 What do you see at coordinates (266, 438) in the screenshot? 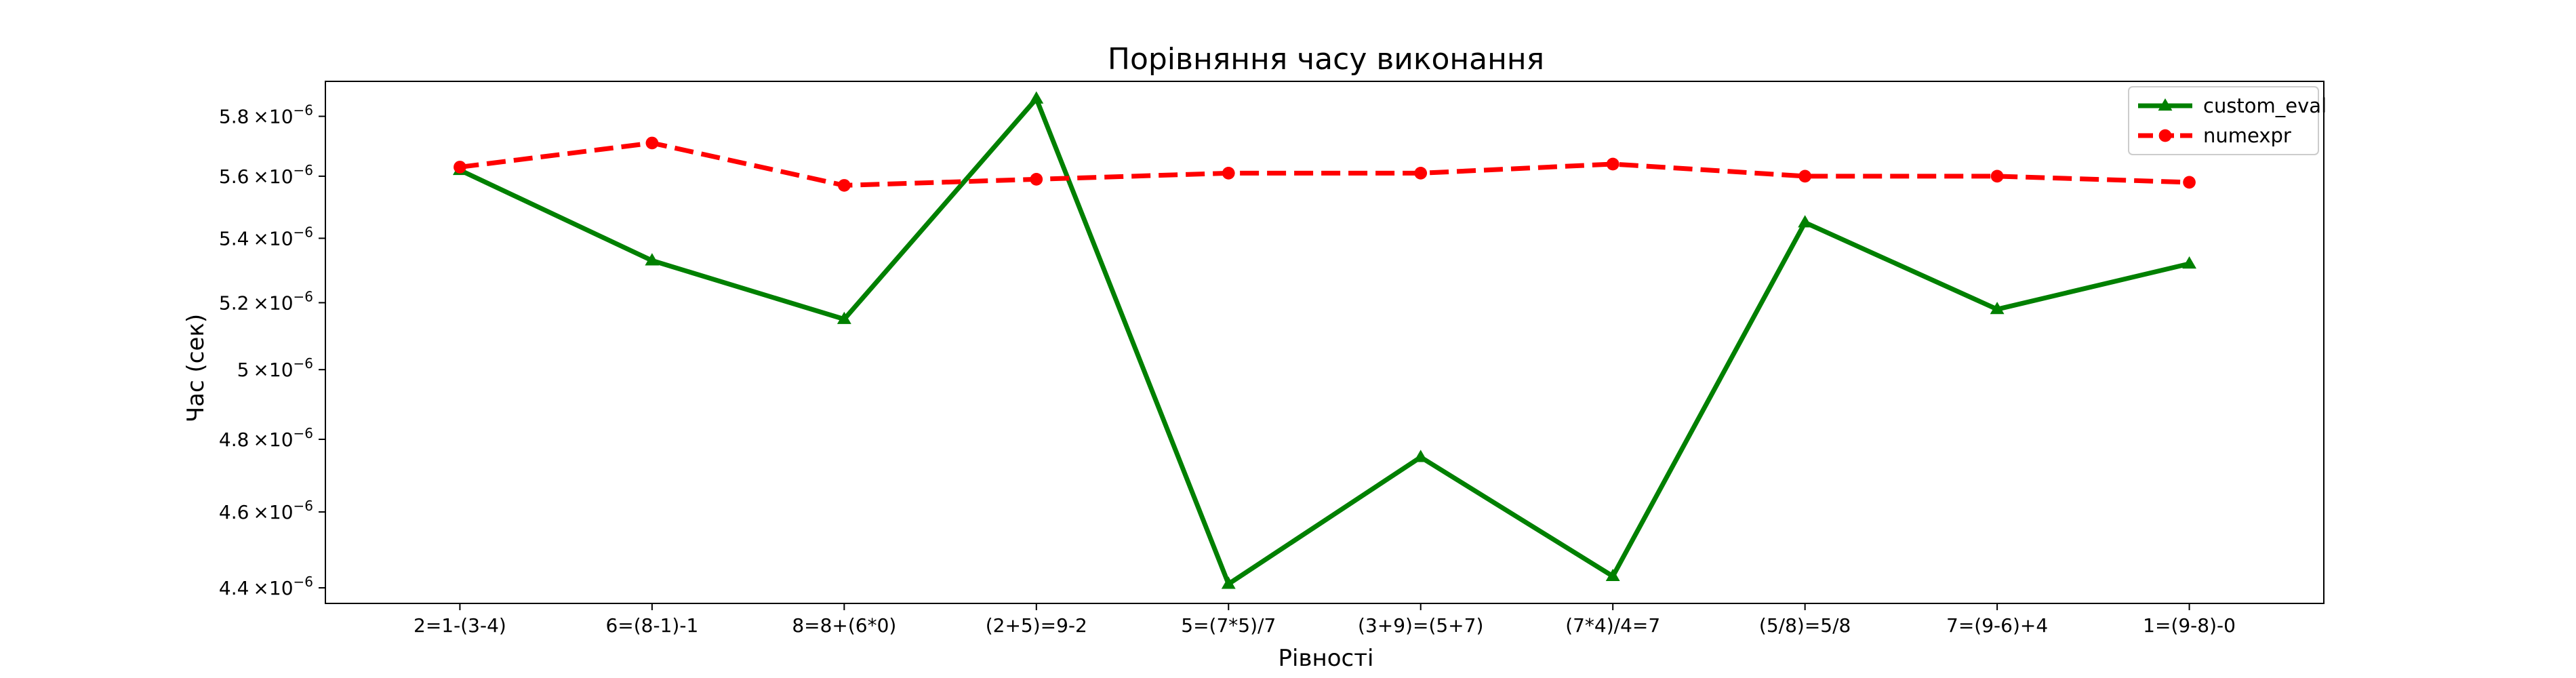
I see `y-tick-label: 4.8 ×10⁻⁶` at bounding box center [266, 438].